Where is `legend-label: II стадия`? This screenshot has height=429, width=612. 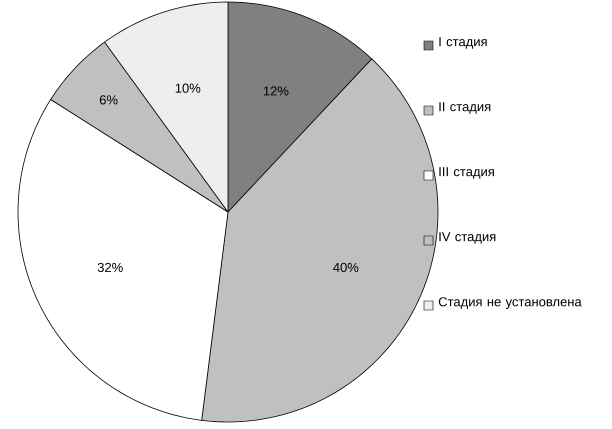 legend-label: II стадия is located at coordinates (464, 108).